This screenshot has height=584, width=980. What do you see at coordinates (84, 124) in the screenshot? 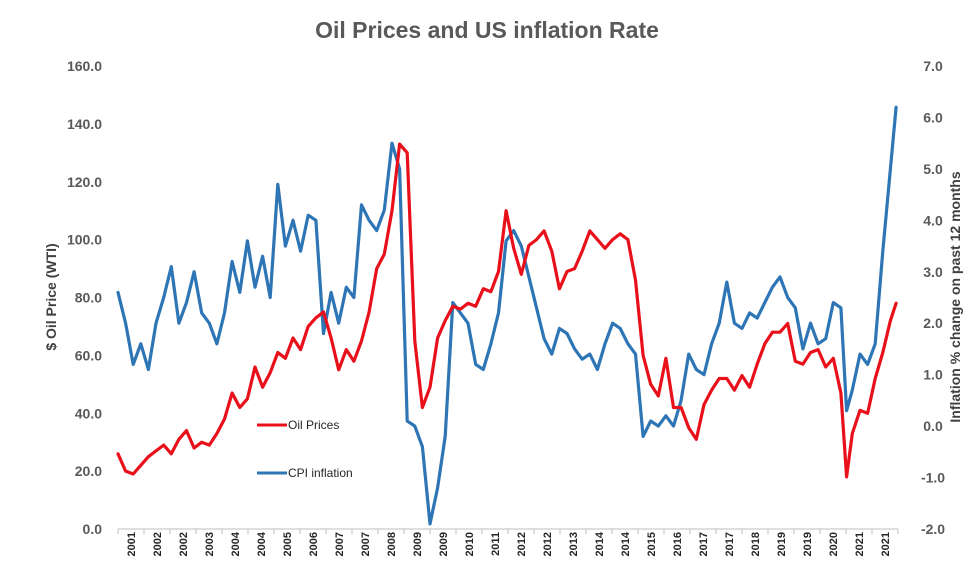
I see `left-tick-label: 140.0` at bounding box center [84, 124].